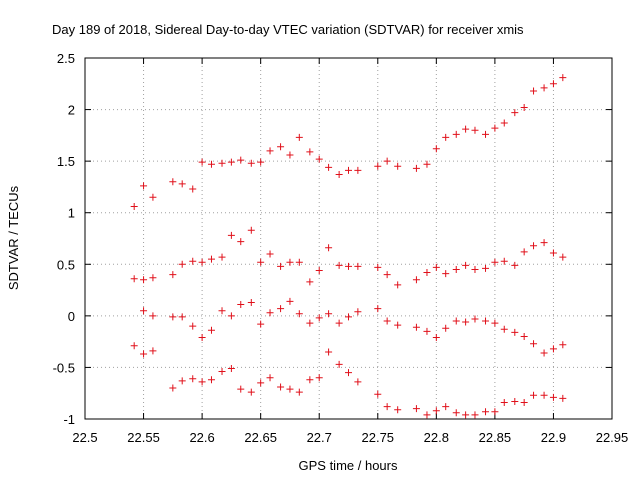 The image size is (640, 480). Describe the element at coordinates (84, 437) in the screenshot. I see `x-tick-label: 22.5` at that location.